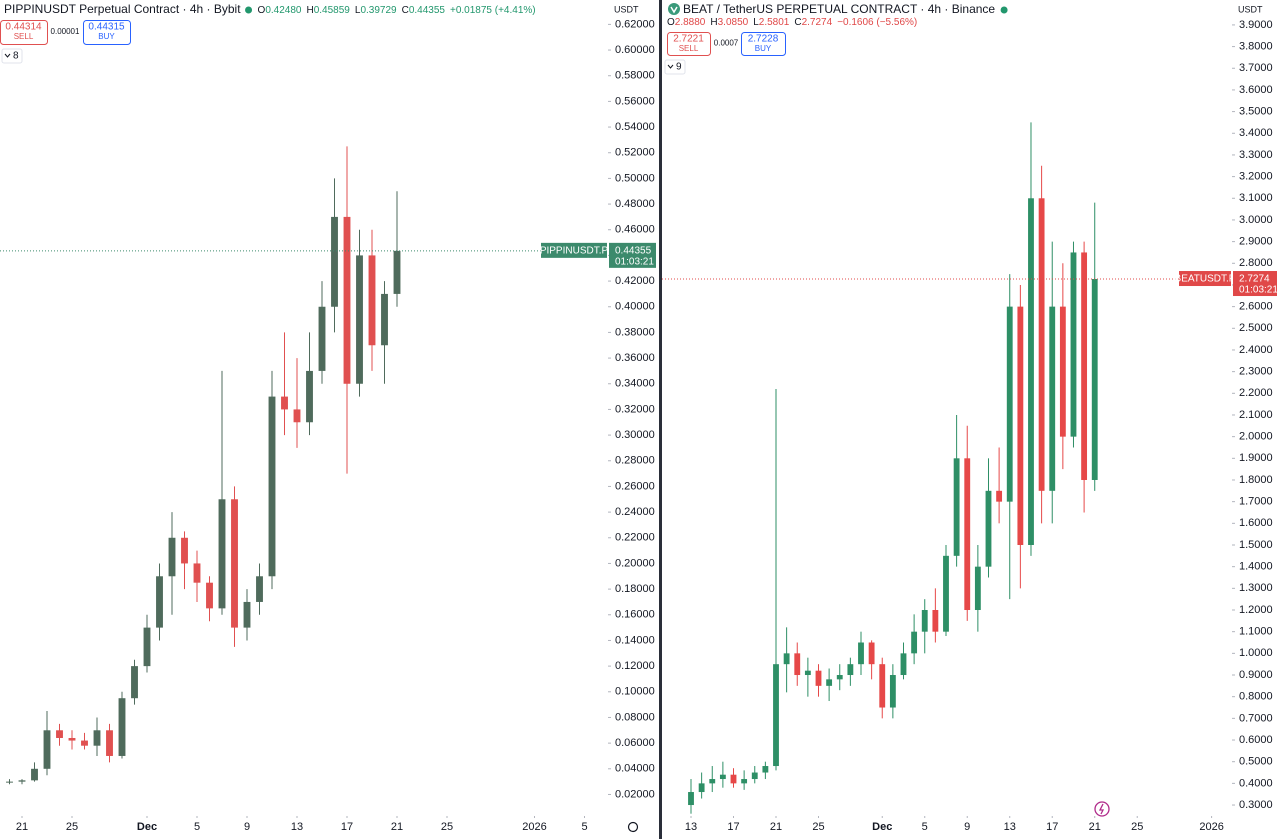 The image size is (1280, 839). I want to click on y-tick-label: 1.5000, so click(1256, 545).